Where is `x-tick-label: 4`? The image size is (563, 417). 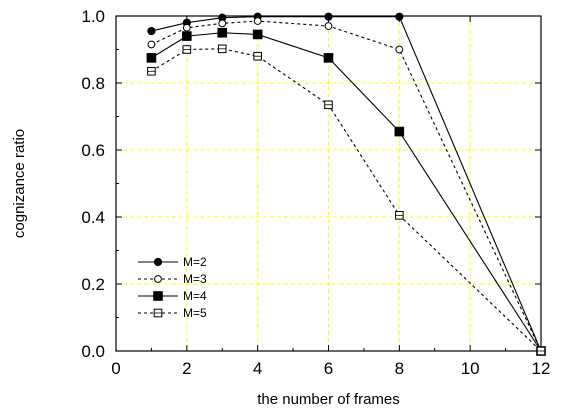 x-tick-label: 4 is located at coordinates (257, 368).